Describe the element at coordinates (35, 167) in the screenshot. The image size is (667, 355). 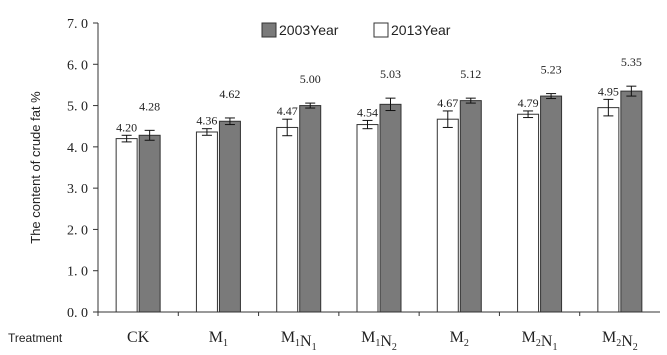
I see `y-axis-title: The content of crude fat %` at that location.